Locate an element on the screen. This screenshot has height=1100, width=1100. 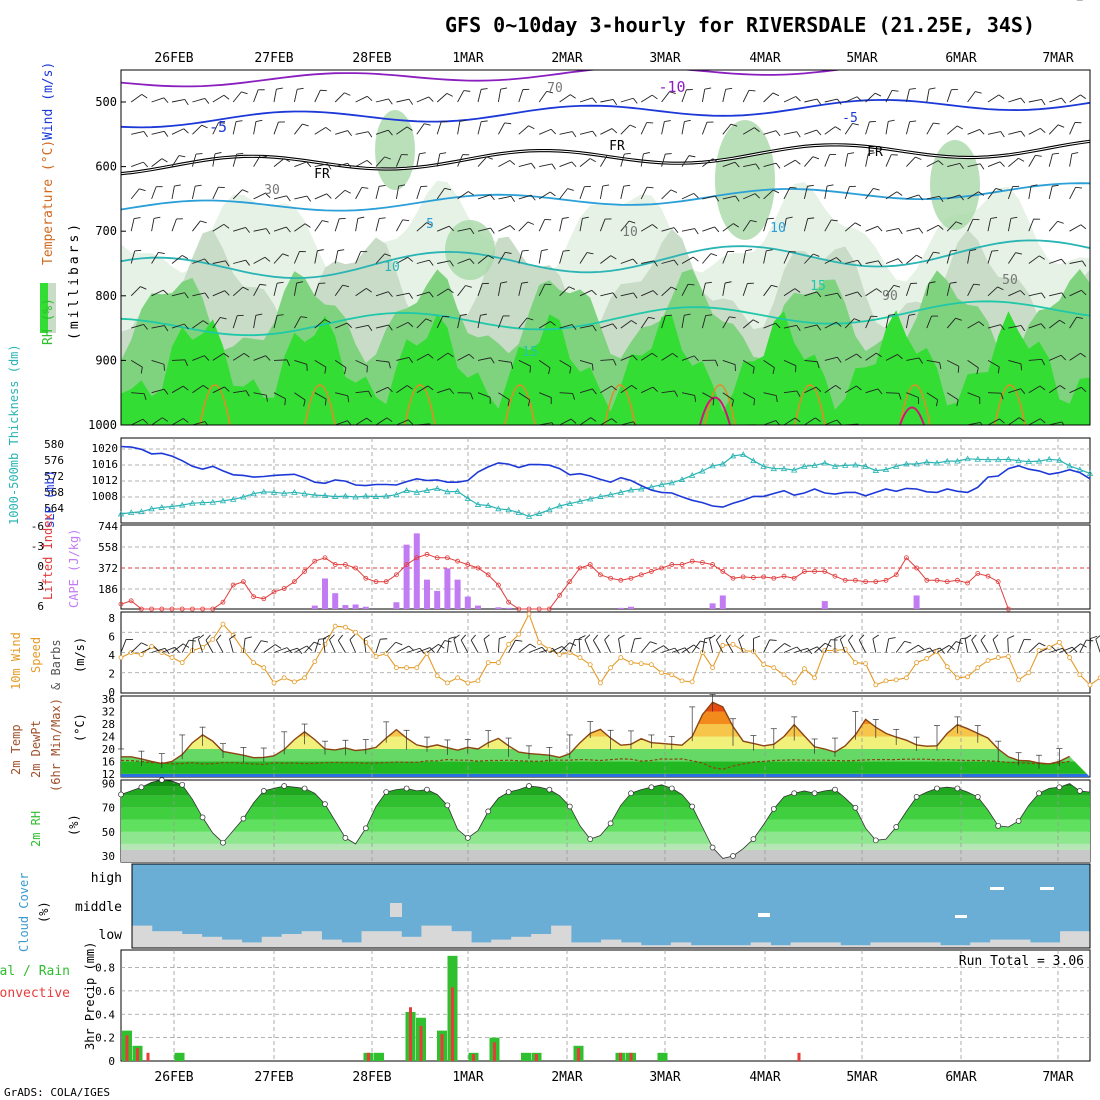
rh-ytick: 90 is located at coordinates (108, 784).